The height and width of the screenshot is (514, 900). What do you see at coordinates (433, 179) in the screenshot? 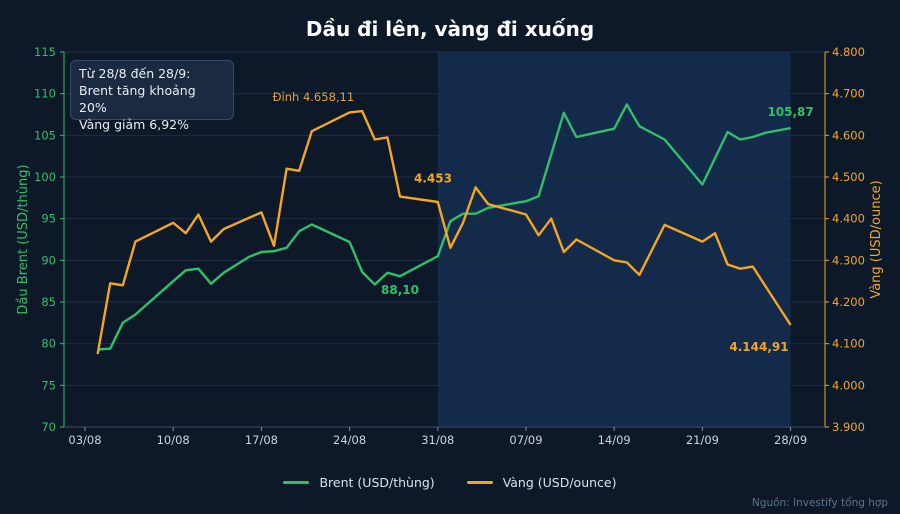
I see `data-label: 4.453` at bounding box center [433, 179].